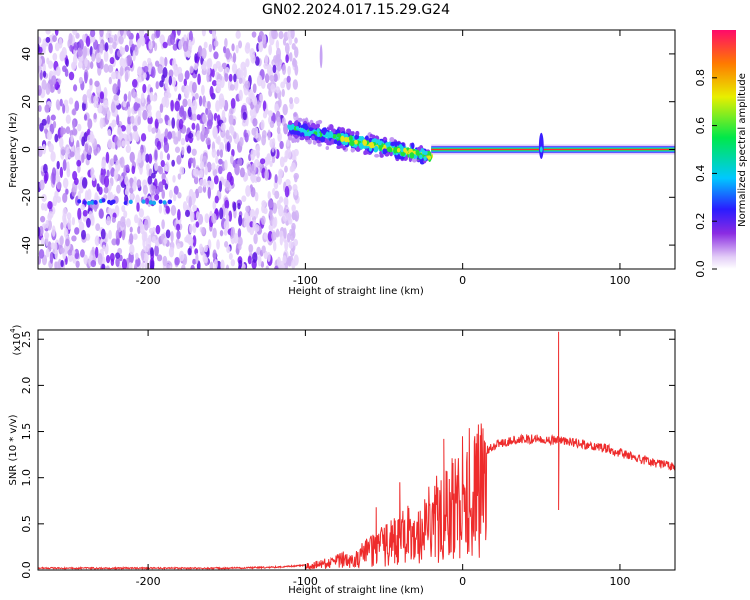  I want to click on spectrogram-x-label: Height of straight line (km), so click(356, 291).